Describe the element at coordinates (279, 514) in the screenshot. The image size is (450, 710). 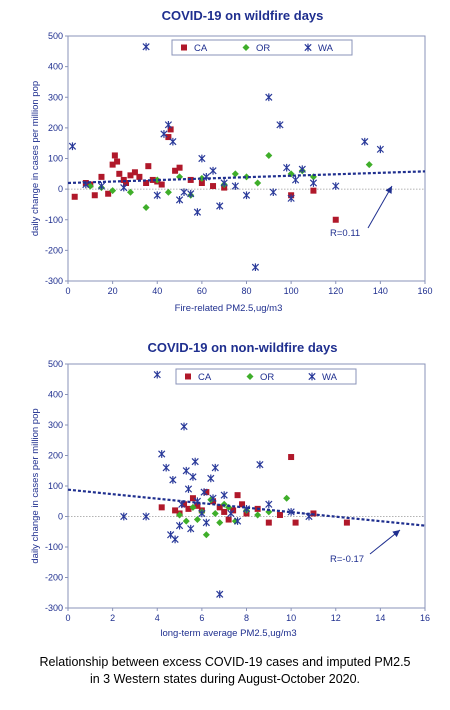
I see `chart-2-point-ca-19-shape` at that location.